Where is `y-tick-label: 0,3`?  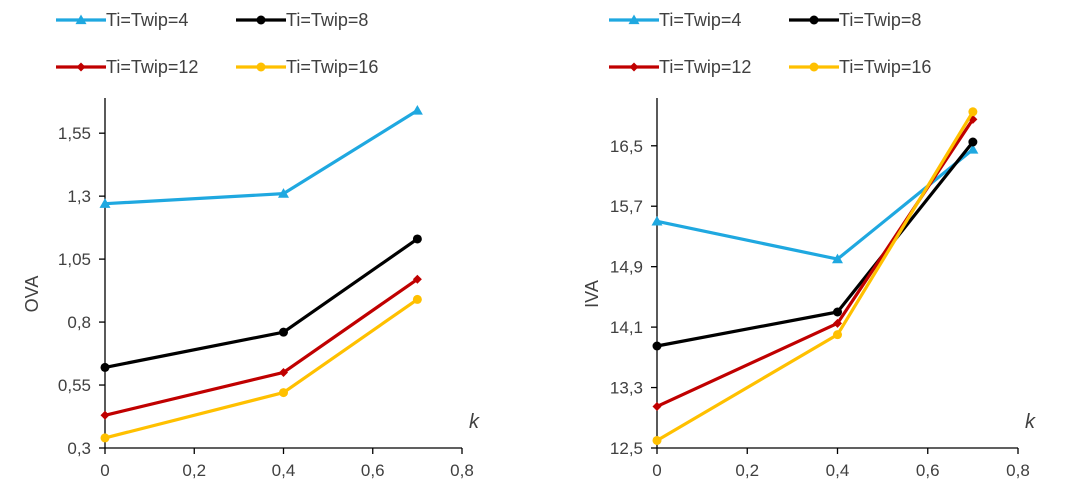 y-tick-label: 0,3 is located at coordinates (79, 448).